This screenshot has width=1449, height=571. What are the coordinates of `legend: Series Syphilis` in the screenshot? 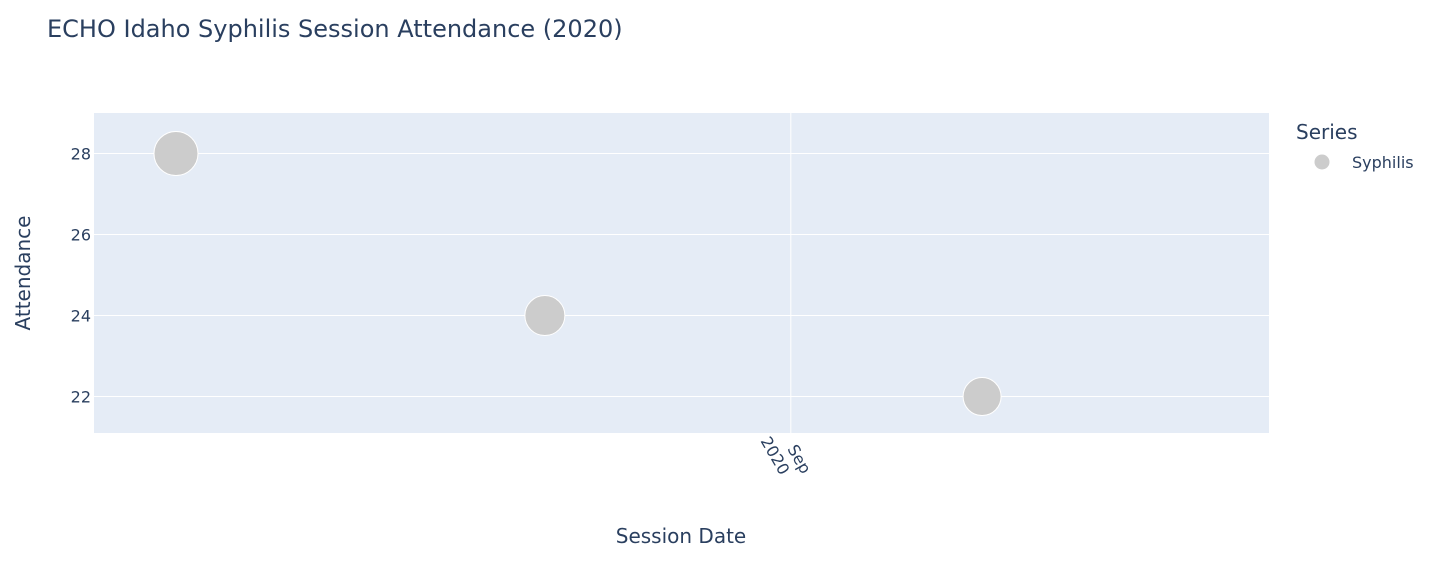 It's located at (1355, 146).